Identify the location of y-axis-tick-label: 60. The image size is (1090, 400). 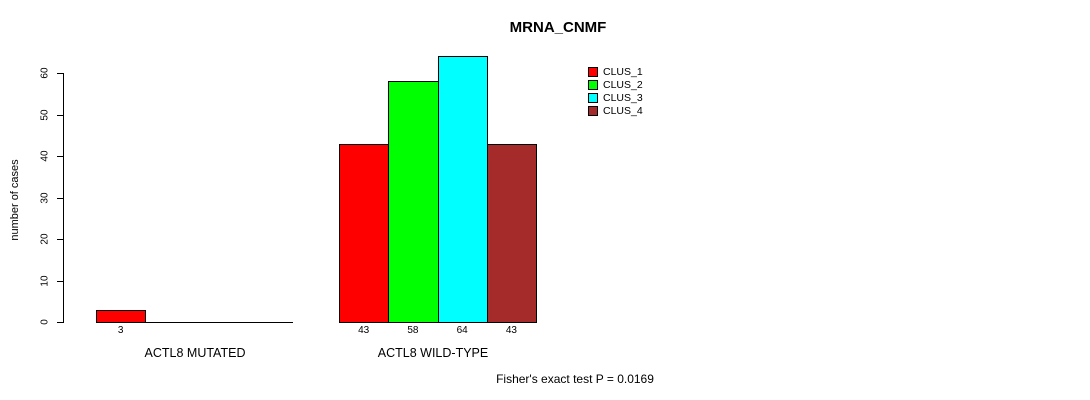
(45, 73).